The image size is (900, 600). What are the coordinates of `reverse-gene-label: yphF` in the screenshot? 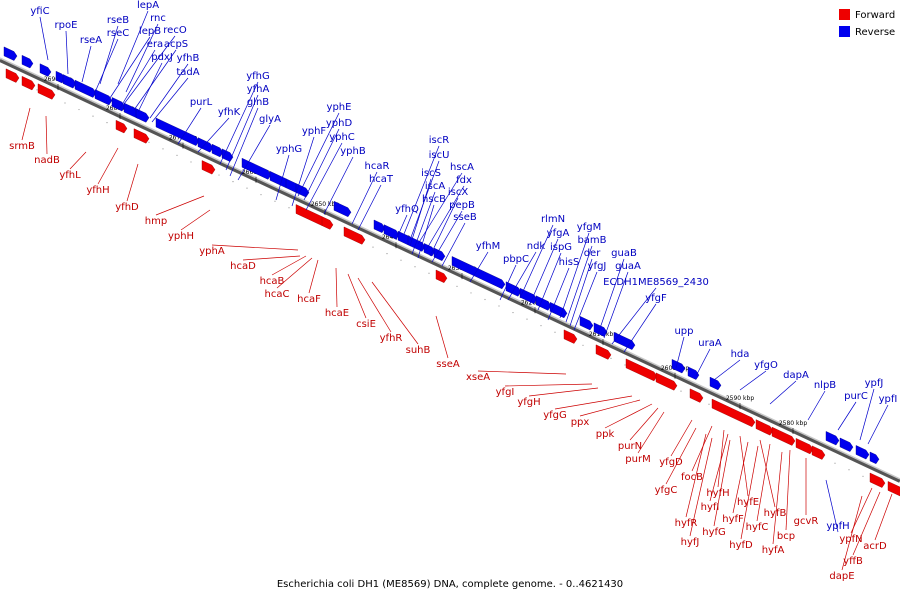 It's located at (314, 131).